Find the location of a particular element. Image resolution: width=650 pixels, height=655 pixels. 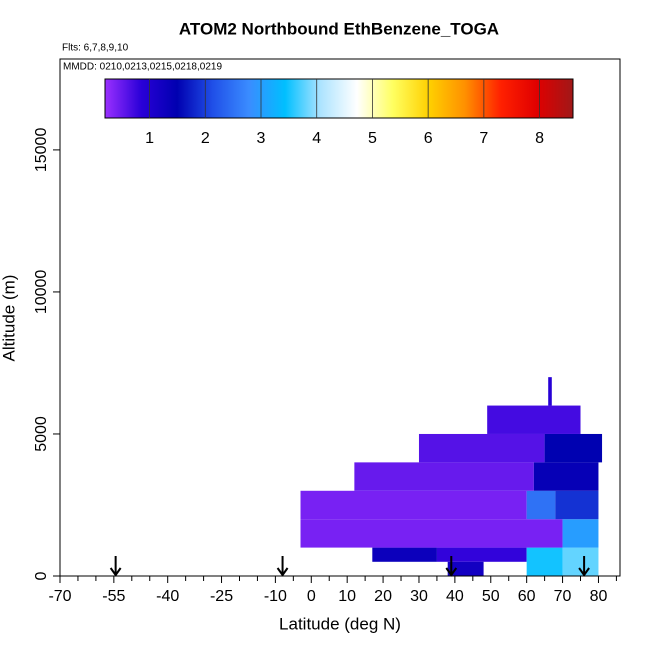

colorbar is located at coordinates (339, 98).